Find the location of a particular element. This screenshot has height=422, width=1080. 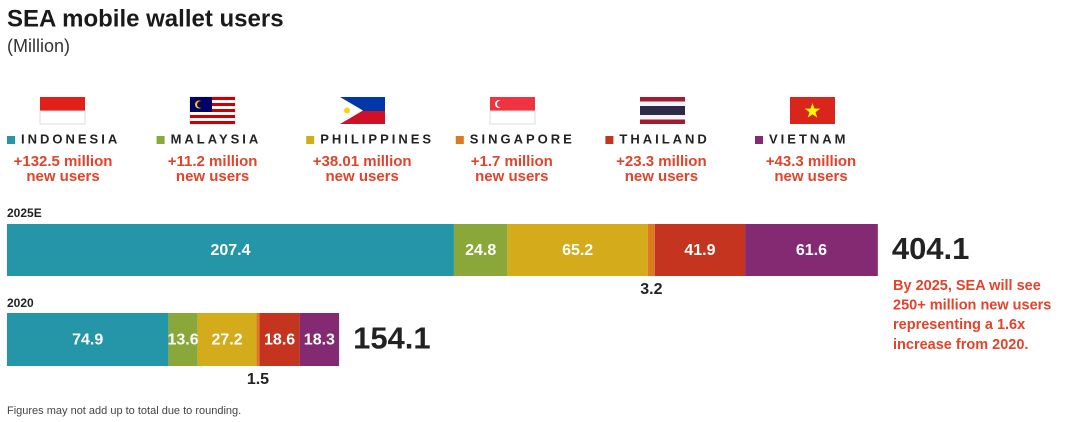

legend-note: +38.01 million is located at coordinates (362, 161).